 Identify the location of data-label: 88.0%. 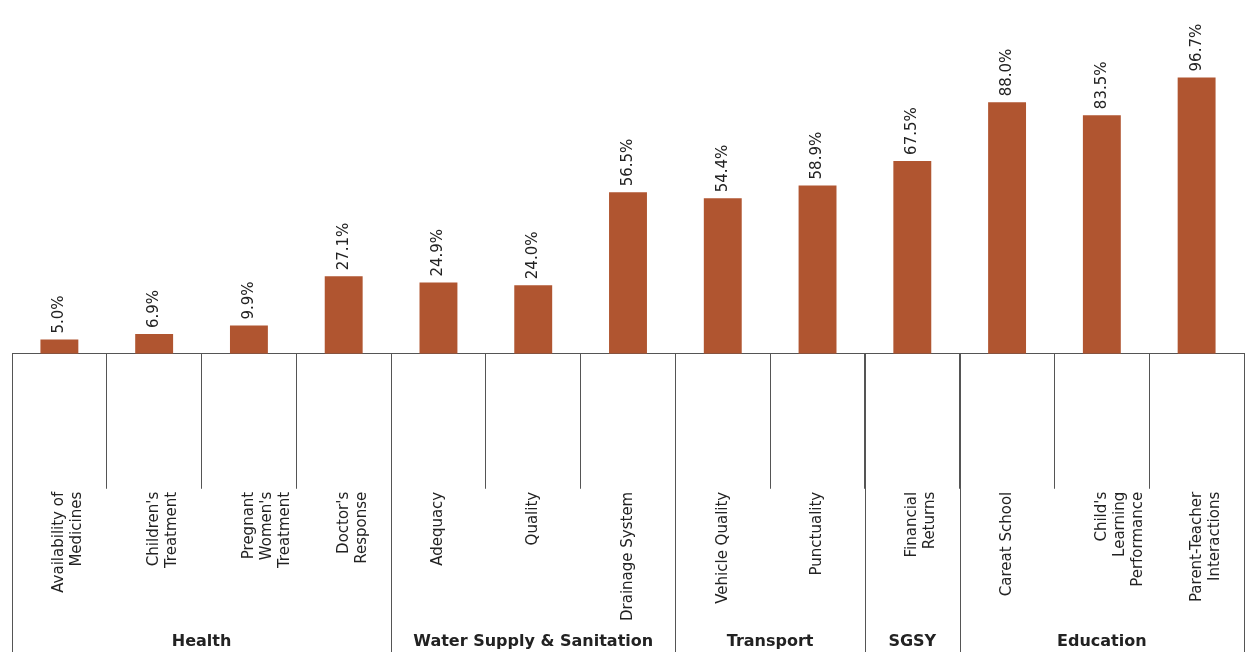
(1005, 72).